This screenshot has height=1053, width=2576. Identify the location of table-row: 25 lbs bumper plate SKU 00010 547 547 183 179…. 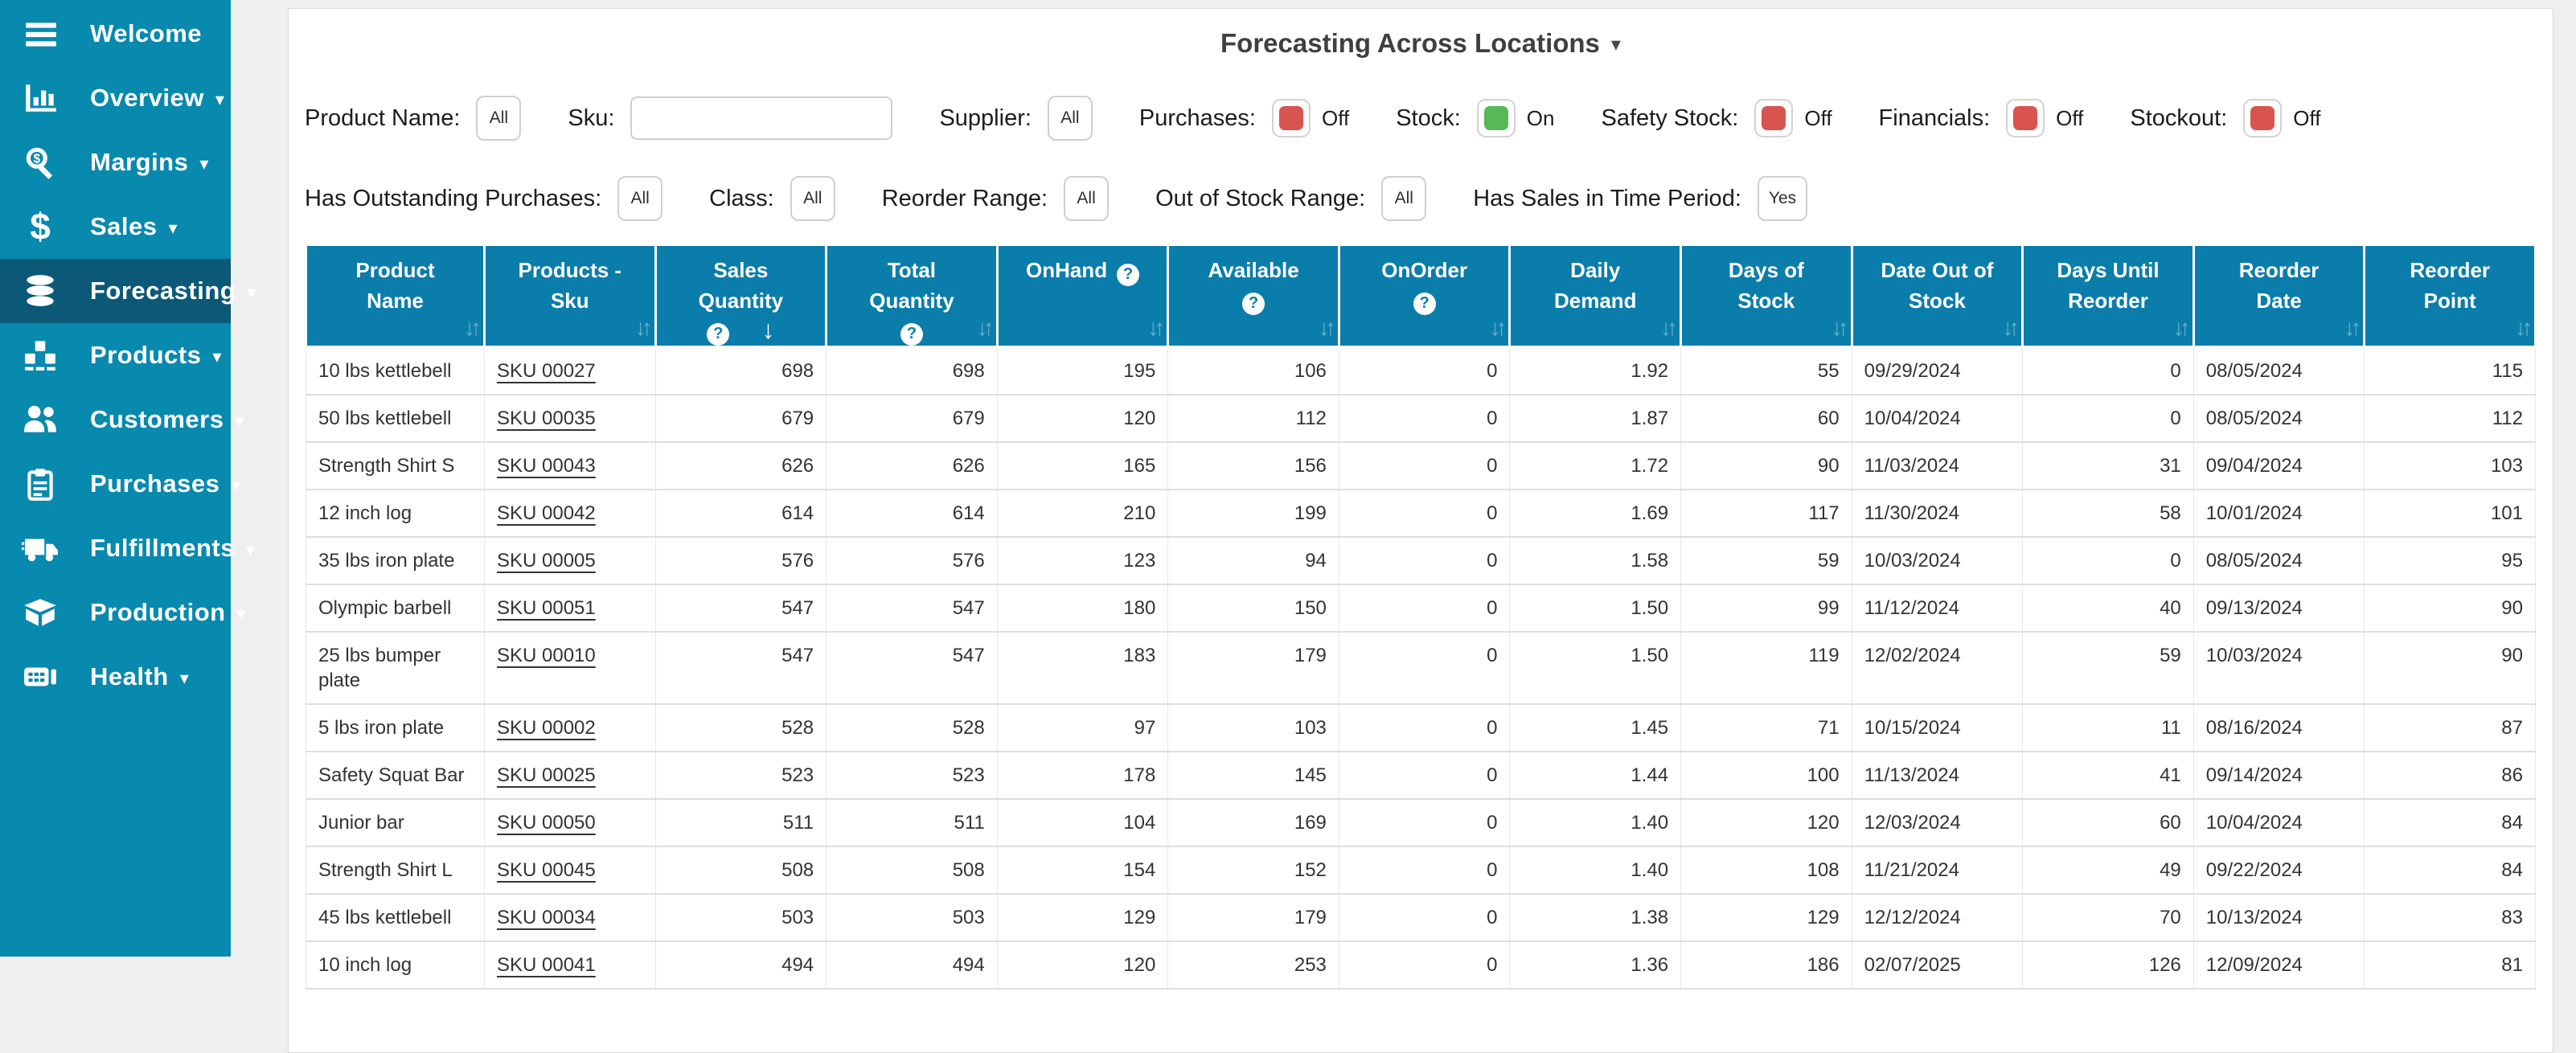
(1421, 667).